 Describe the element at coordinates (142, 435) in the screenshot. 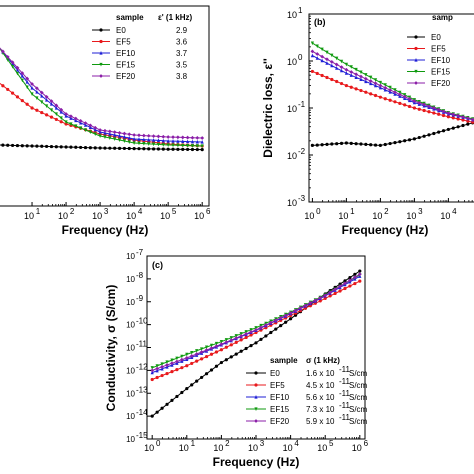

I see `y-tick-exponent: -15` at that location.